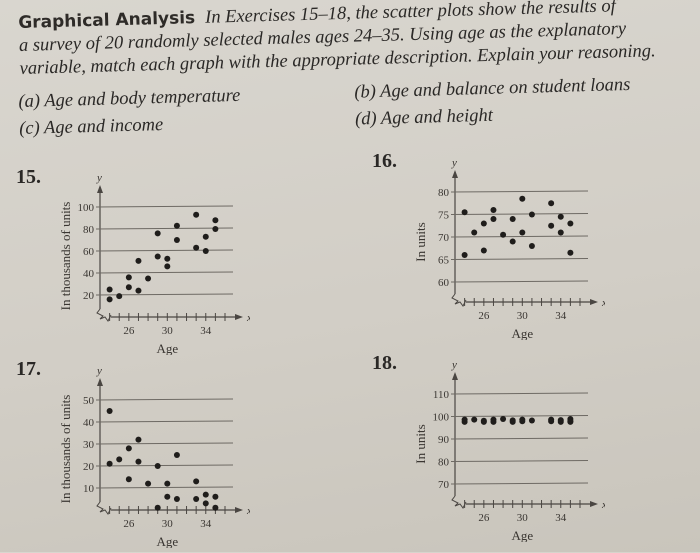 This screenshot has height=553, width=700. Describe the element at coordinates (424, 117) in the screenshot. I see `option-d: (d) Age and height` at that location.